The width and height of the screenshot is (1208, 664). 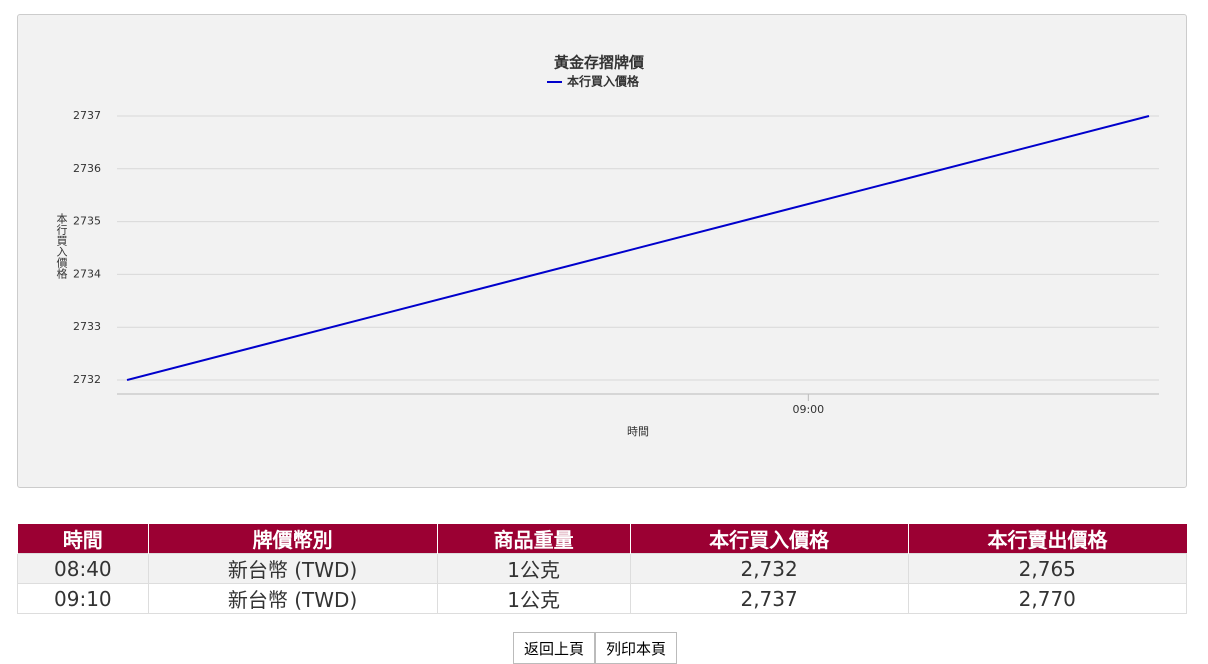 What do you see at coordinates (769, 598) in the screenshot?
I see `table-cell: 2,737` at bounding box center [769, 598].